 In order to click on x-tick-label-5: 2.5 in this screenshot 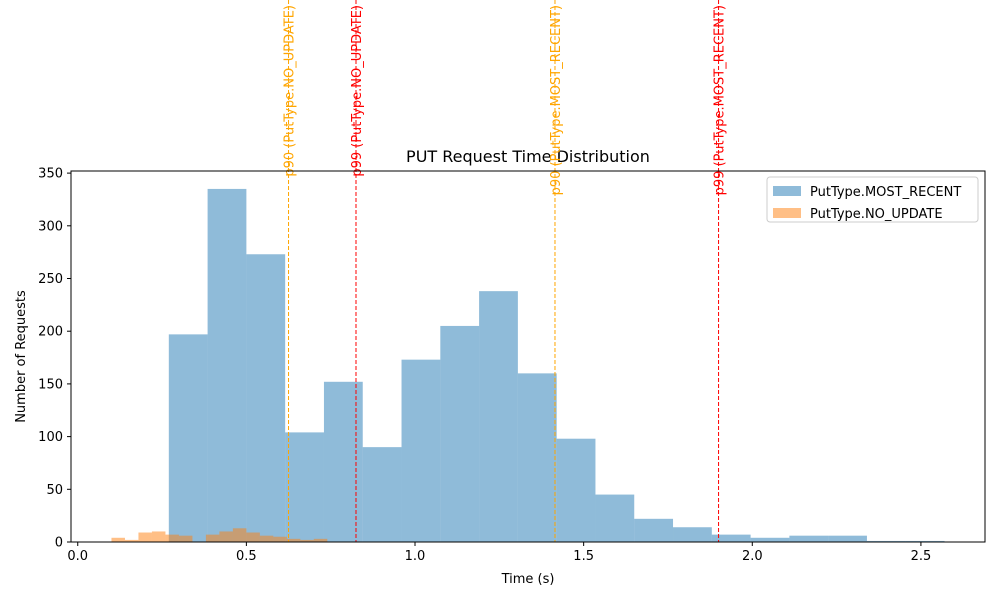, I will do `click(921, 556)`.